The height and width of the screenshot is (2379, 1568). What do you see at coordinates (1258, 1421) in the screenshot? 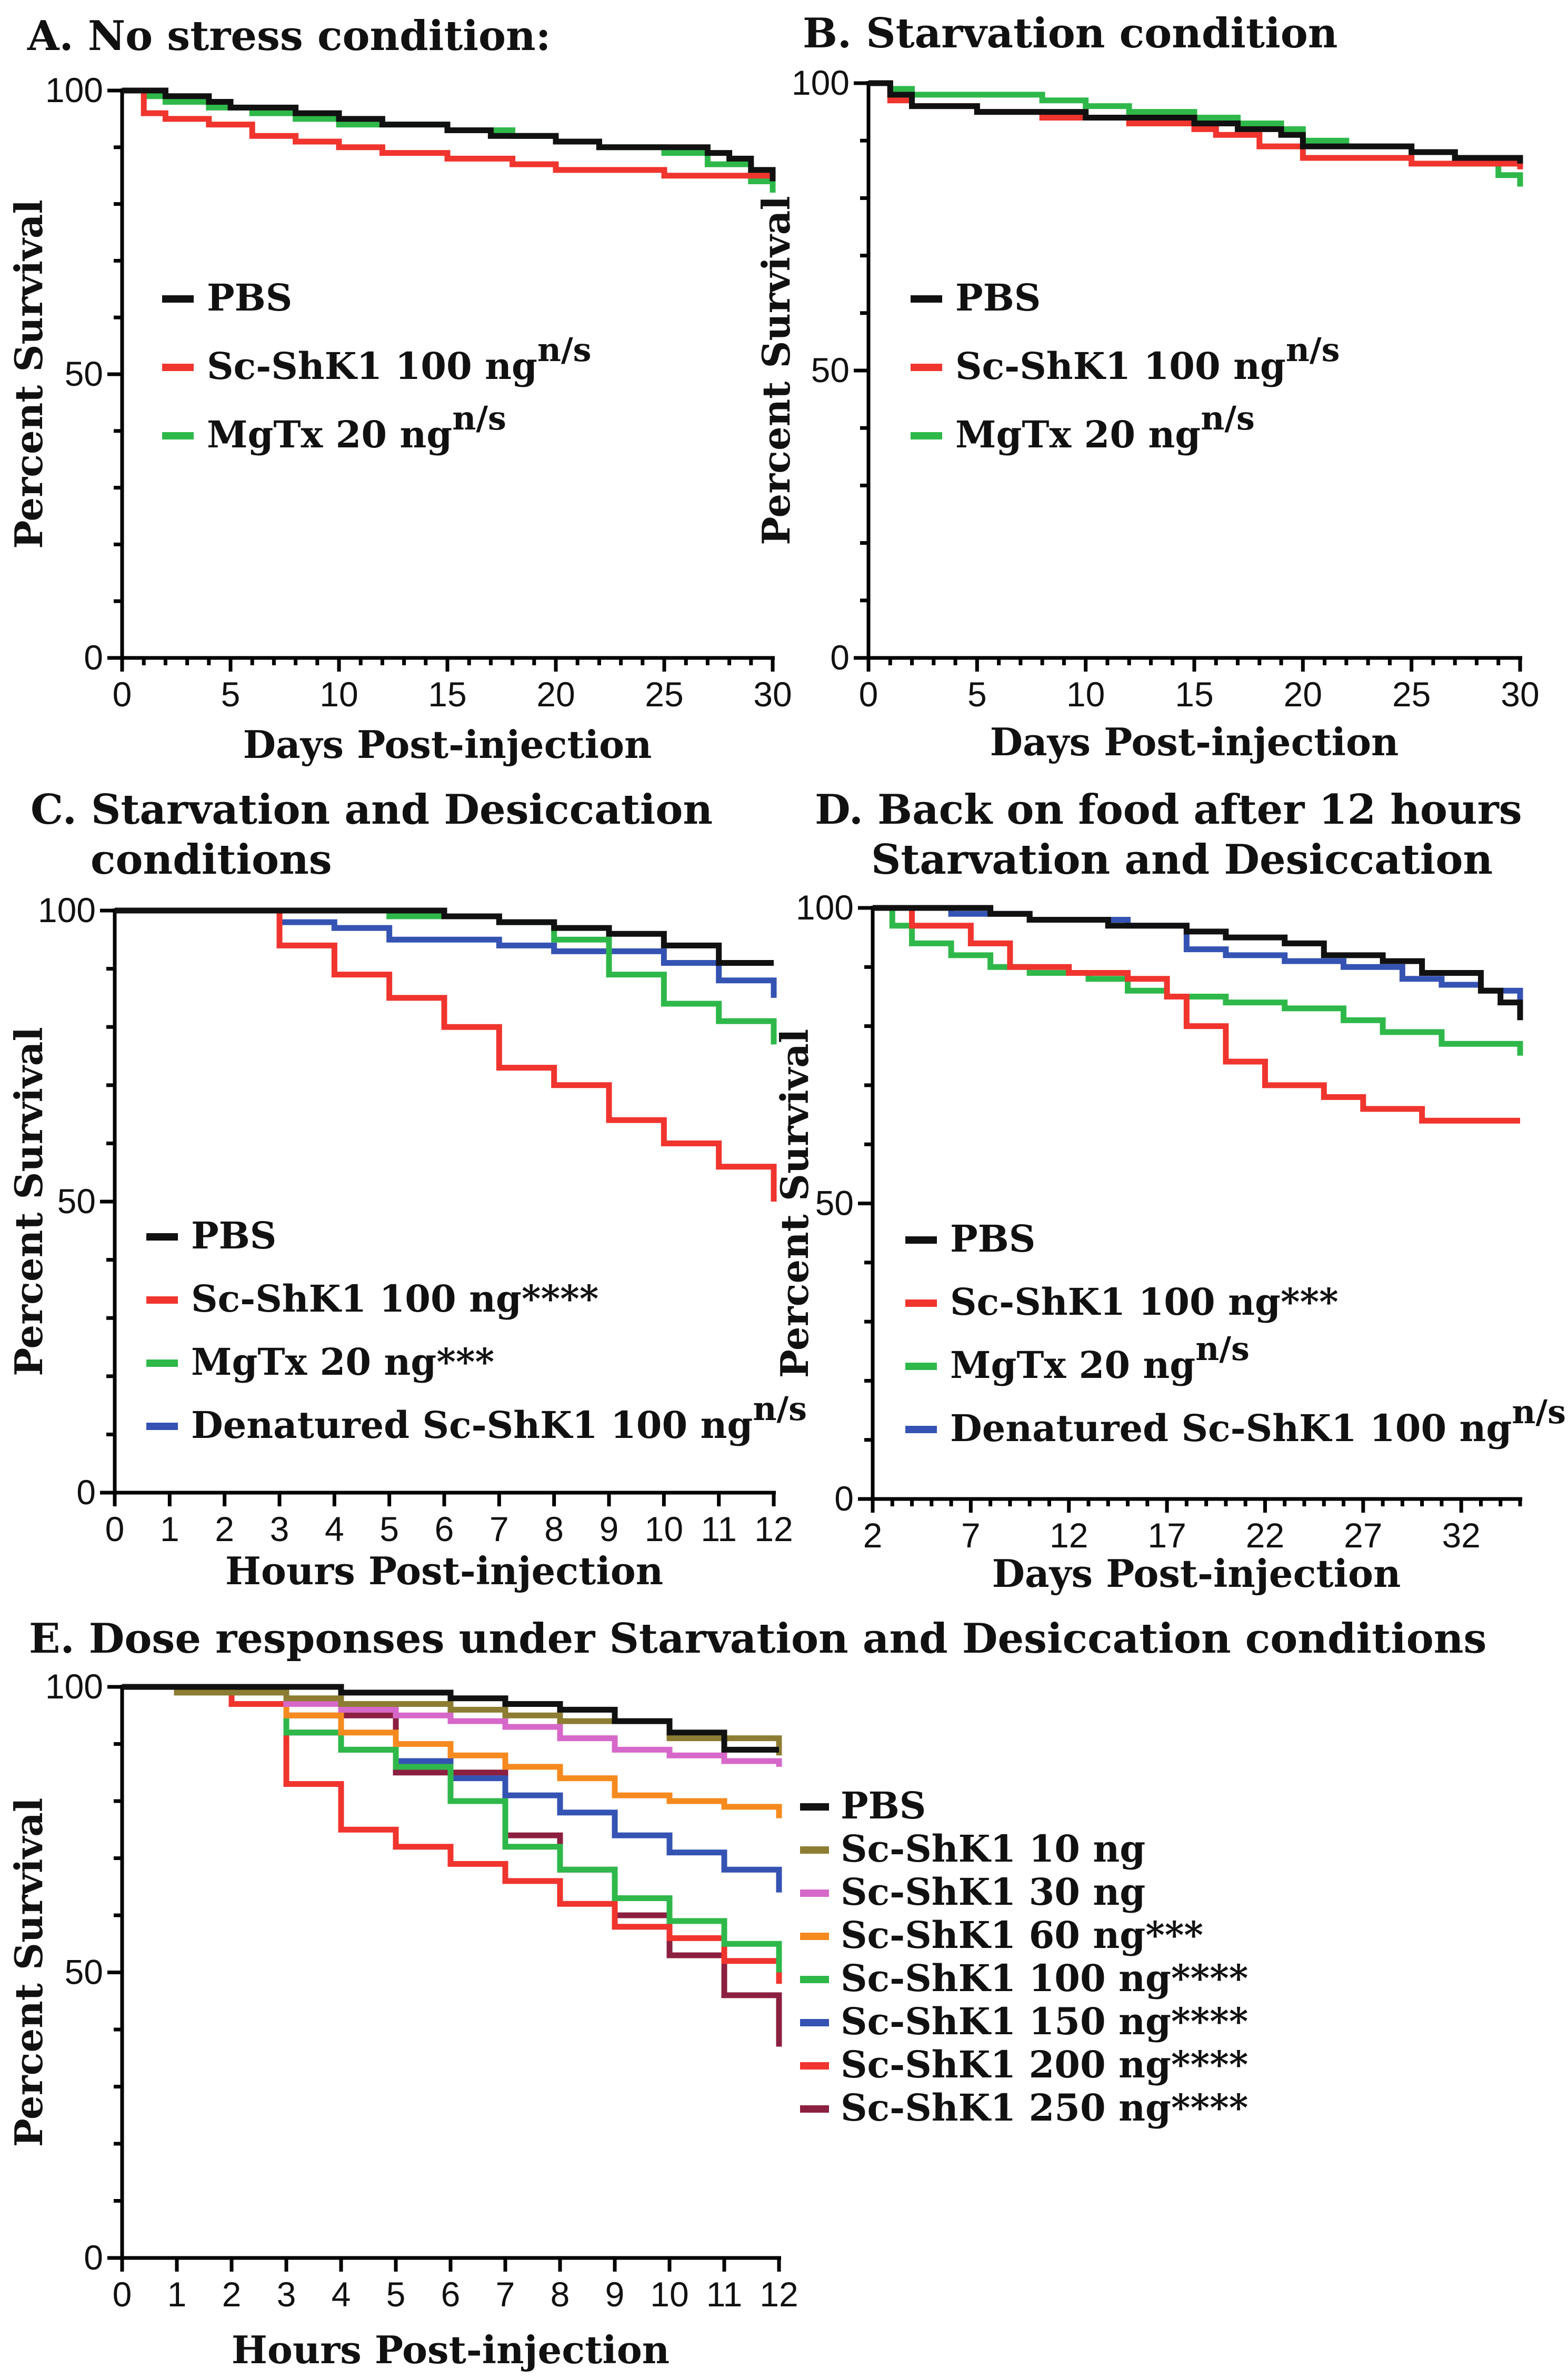
I see `panel-d-legend-label-denatured-sc-shk1-100-ng: Denatured Sc-ShK1 100 ngn/s` at bounding box center [1258, 1421].